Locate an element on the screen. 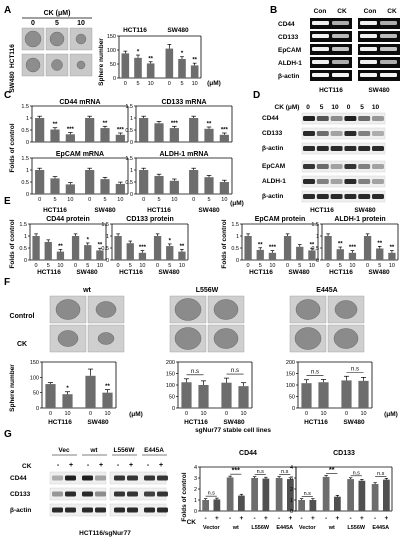 The height and width of the screenshot is (550, 407). significance-star: *** is located at coordinates (143, 248).